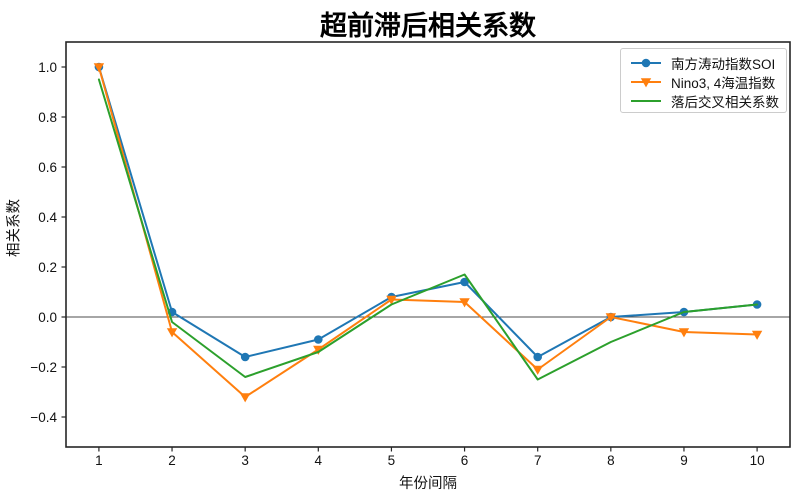 Image resolution: width=800 pixels, height=496 pixels. Describe the element at coordinates (47, 67) in the screenshot. I see `y-tick-label: 1.0` at that location.